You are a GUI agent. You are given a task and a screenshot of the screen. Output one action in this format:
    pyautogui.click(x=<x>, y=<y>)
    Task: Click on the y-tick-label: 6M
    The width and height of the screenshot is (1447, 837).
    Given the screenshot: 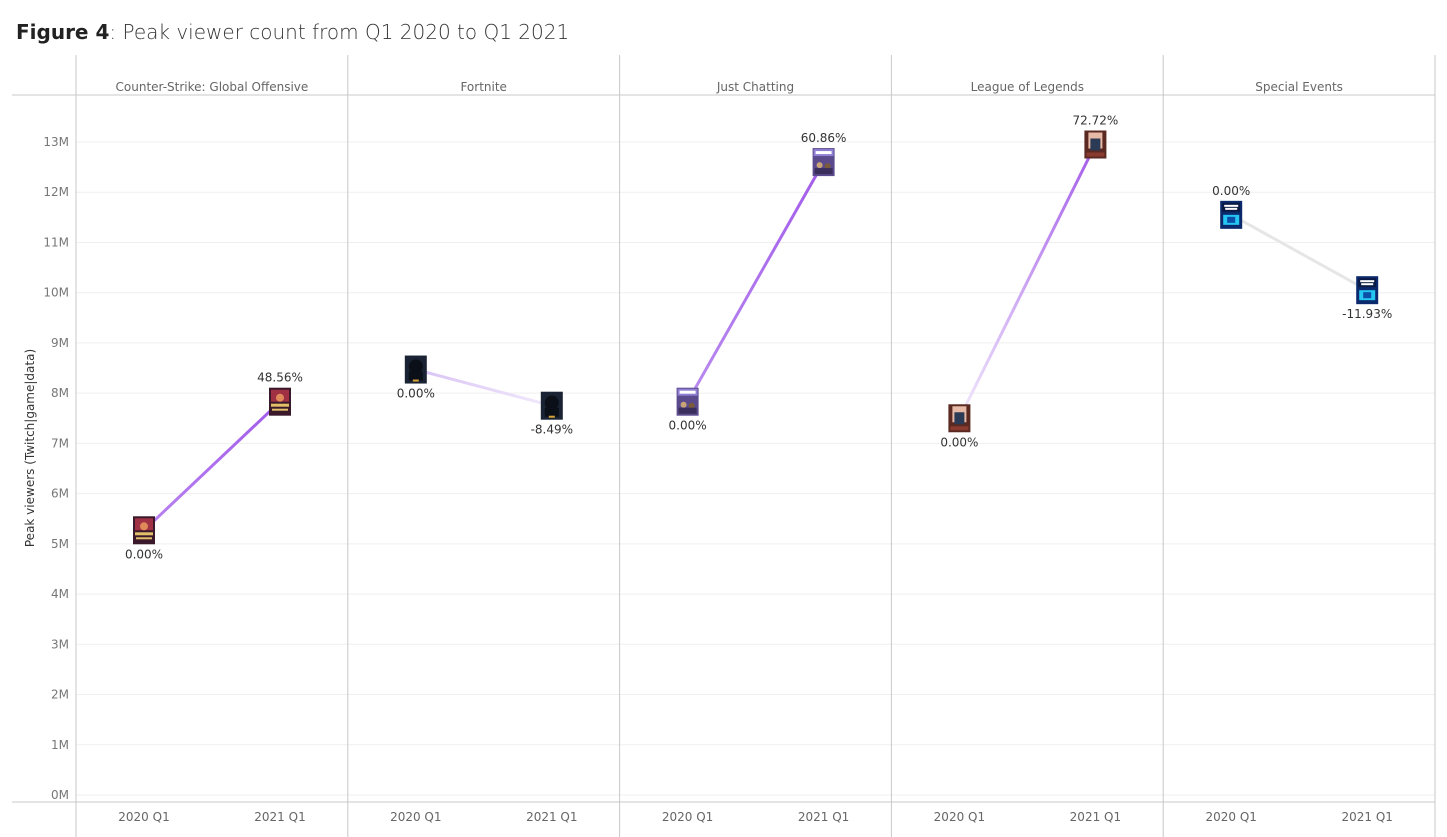 What is the action you would take?
    pyautogui.click(x=60, y=494)
    